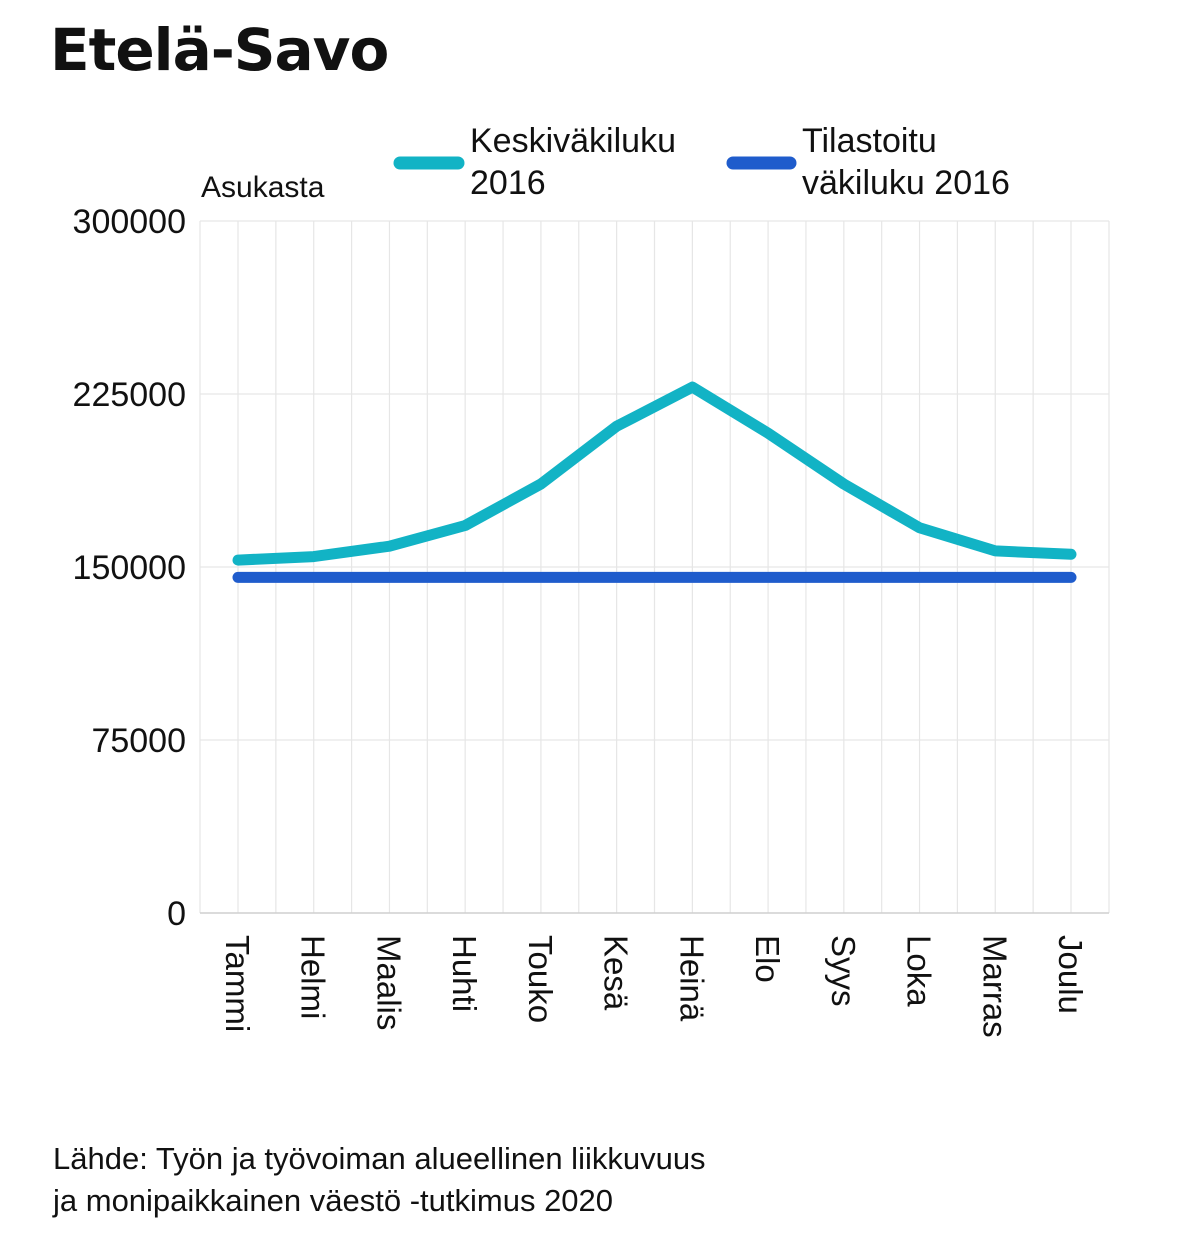 Image resolution: width=1199 pixels, height=1241 pixels. Describe the element at coordinates (691, 978) in the screenshot. I see `x-tick-label: Heinä` at that location.